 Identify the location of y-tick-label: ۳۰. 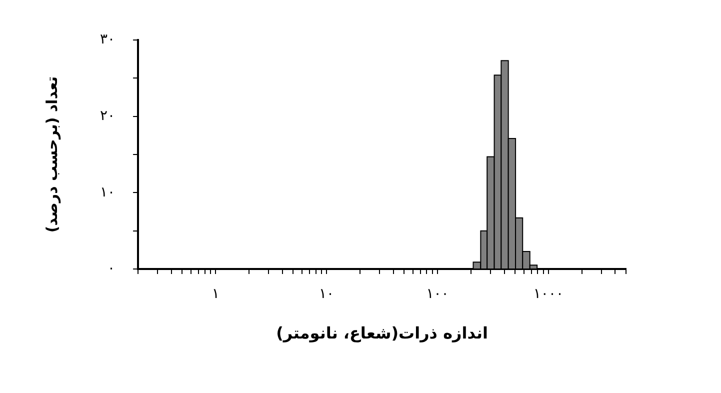
(108, 40).